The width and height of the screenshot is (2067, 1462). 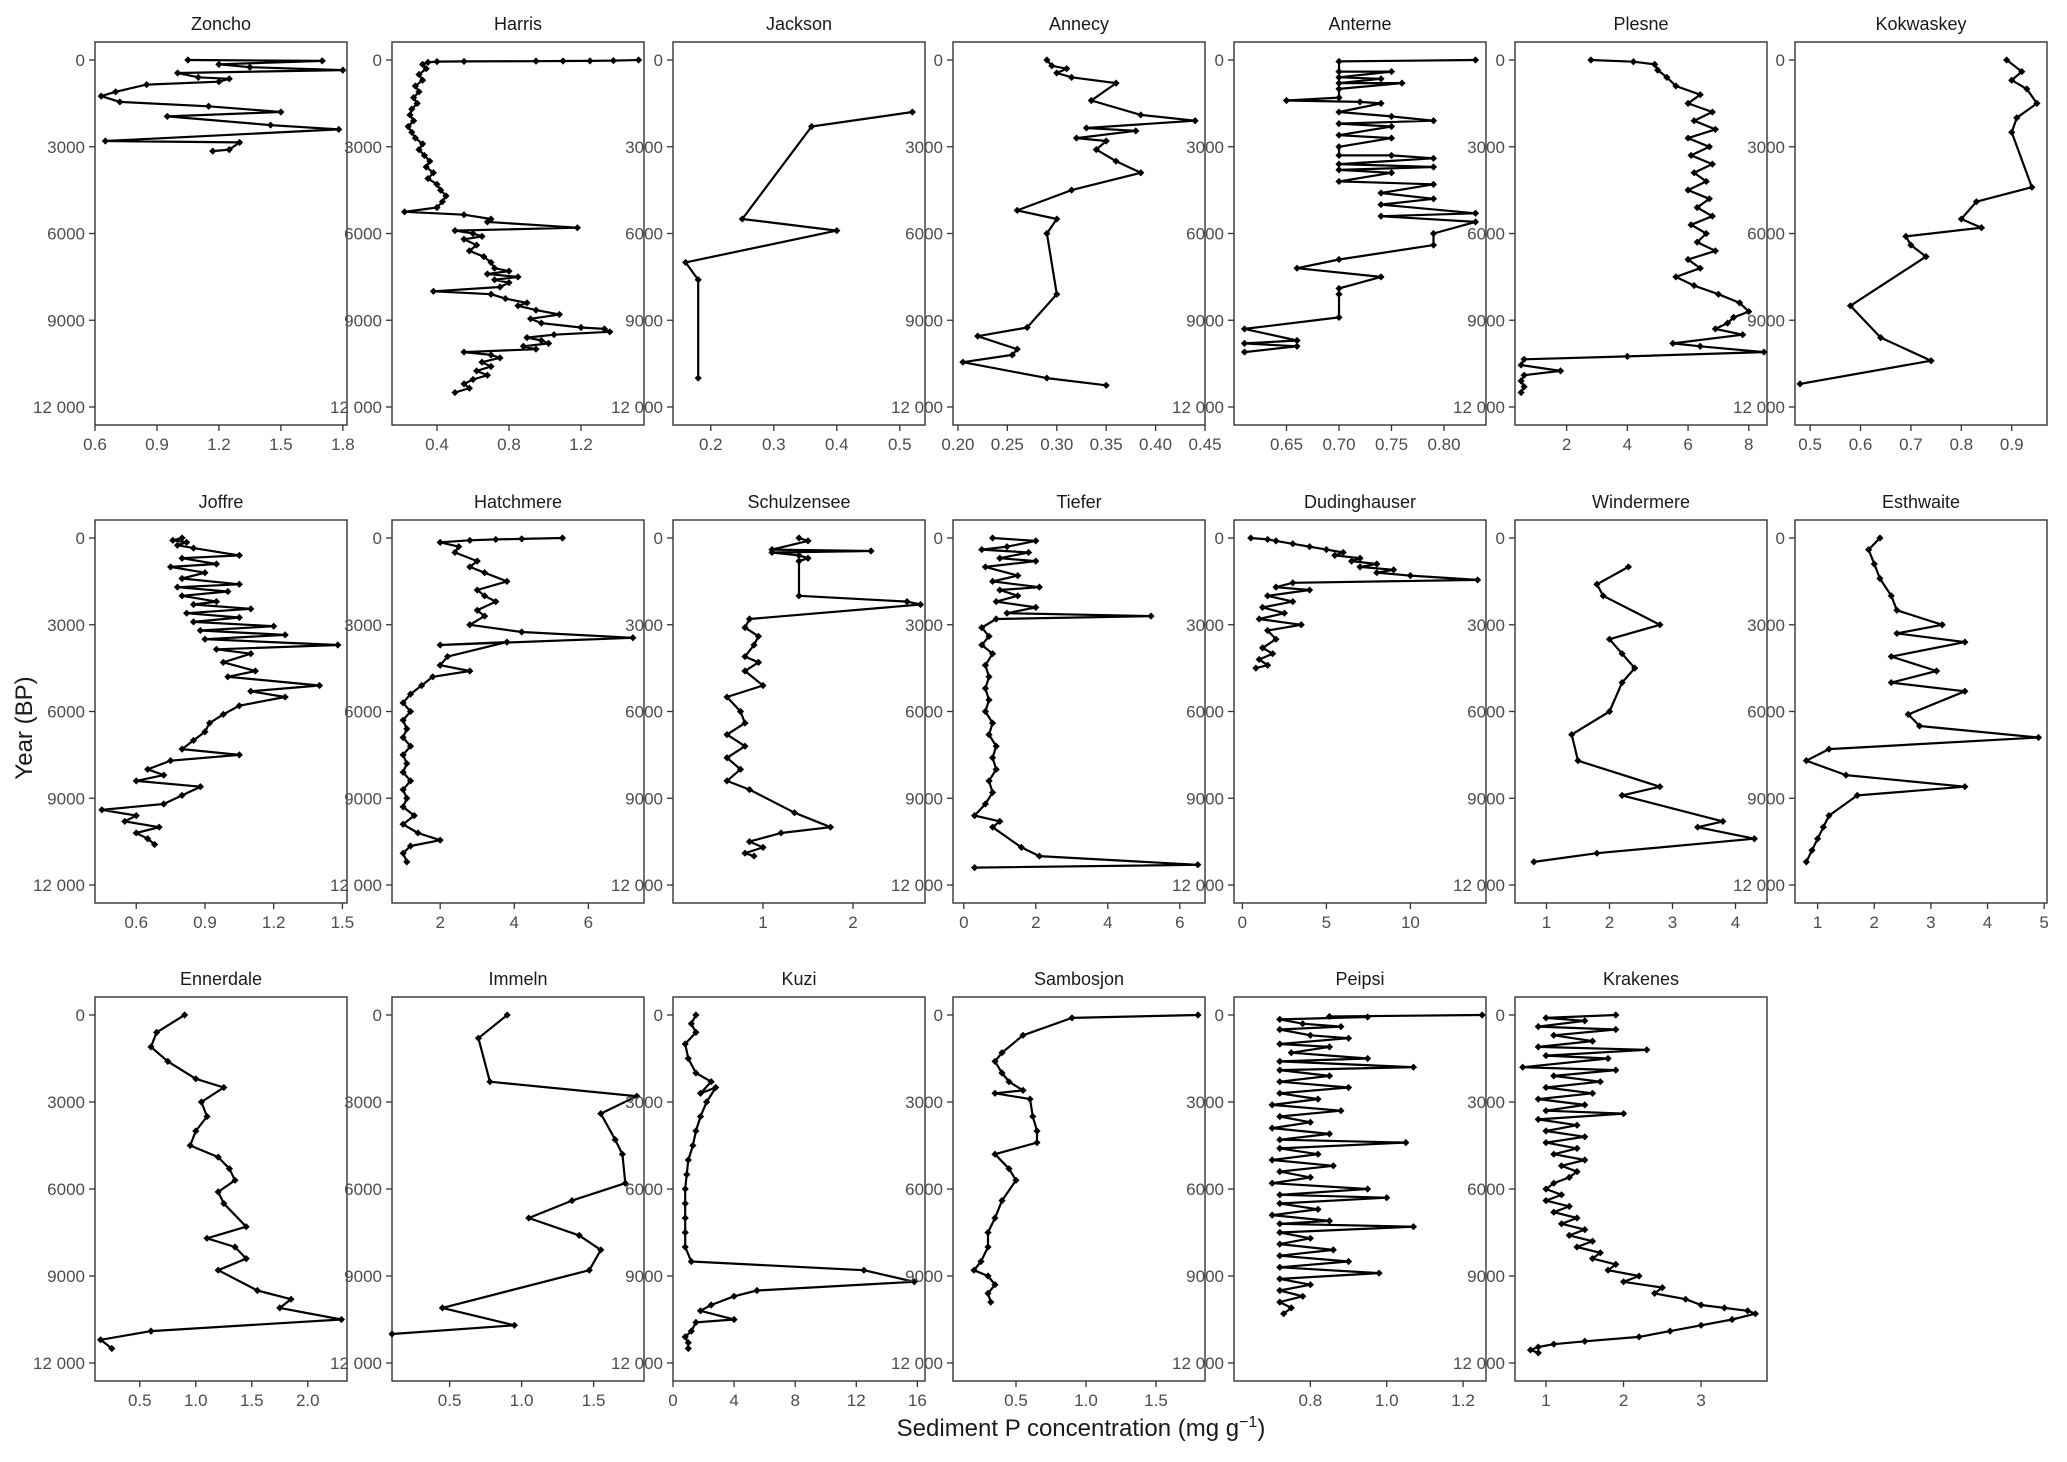 What do you see at coordinates (24, 727) in the screenshot?
I see `y-axis-title: Year (BP)` at bounding box center [24, 727].